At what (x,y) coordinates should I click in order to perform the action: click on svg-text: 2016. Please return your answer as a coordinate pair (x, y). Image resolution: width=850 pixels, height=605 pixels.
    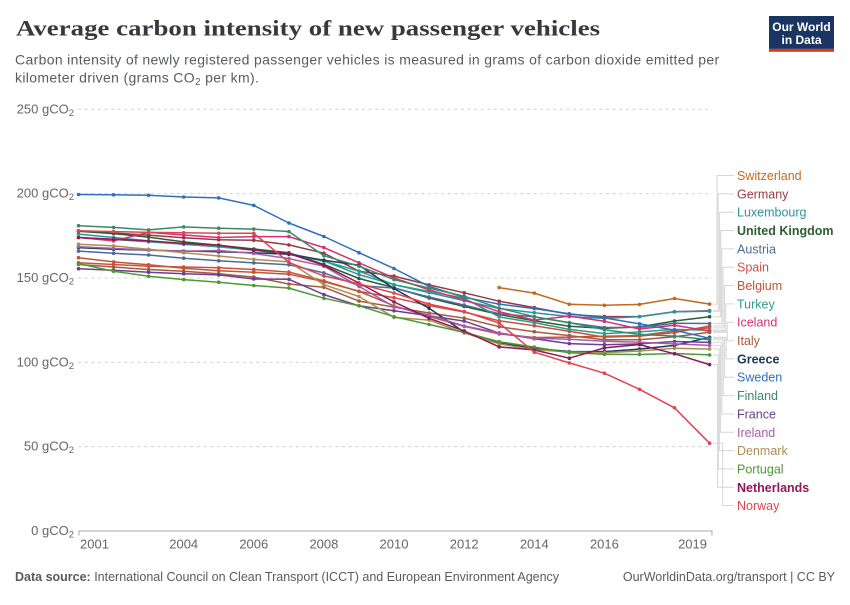
    Looking at the image, I should click on (604, 544).